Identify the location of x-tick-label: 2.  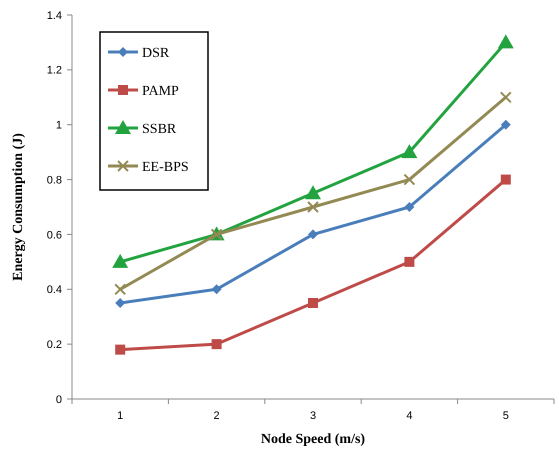
(217, 416).